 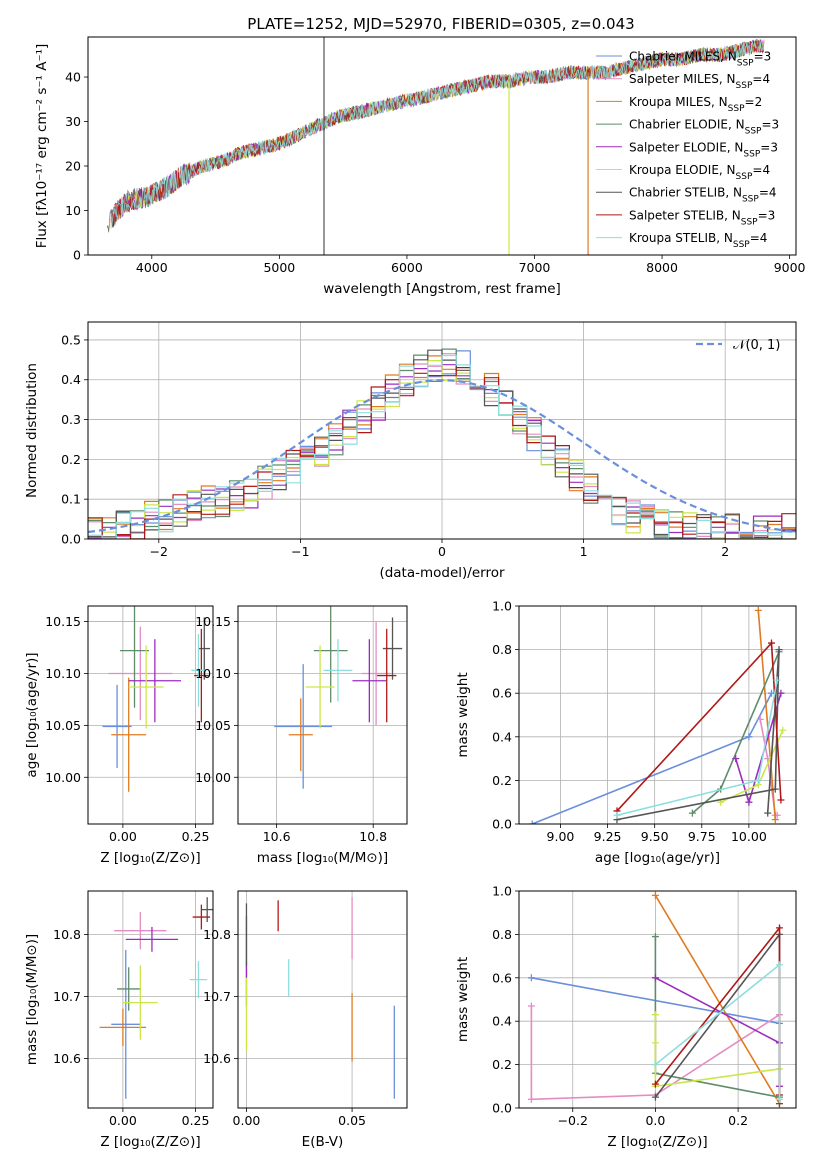 What do you see at coordinates (196, 836) in the screenshot?
I see `x-tick-label: 0.25` at bounding box center [196, 836].